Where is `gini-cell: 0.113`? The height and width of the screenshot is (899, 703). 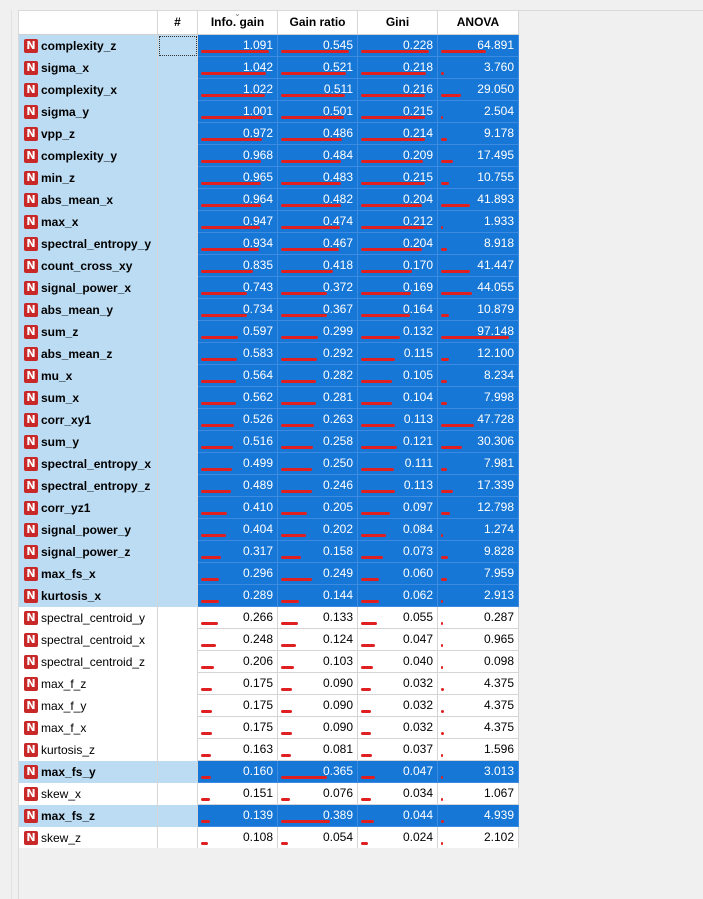 gini-cell: 0.113 is located at coordinates (398, 486).